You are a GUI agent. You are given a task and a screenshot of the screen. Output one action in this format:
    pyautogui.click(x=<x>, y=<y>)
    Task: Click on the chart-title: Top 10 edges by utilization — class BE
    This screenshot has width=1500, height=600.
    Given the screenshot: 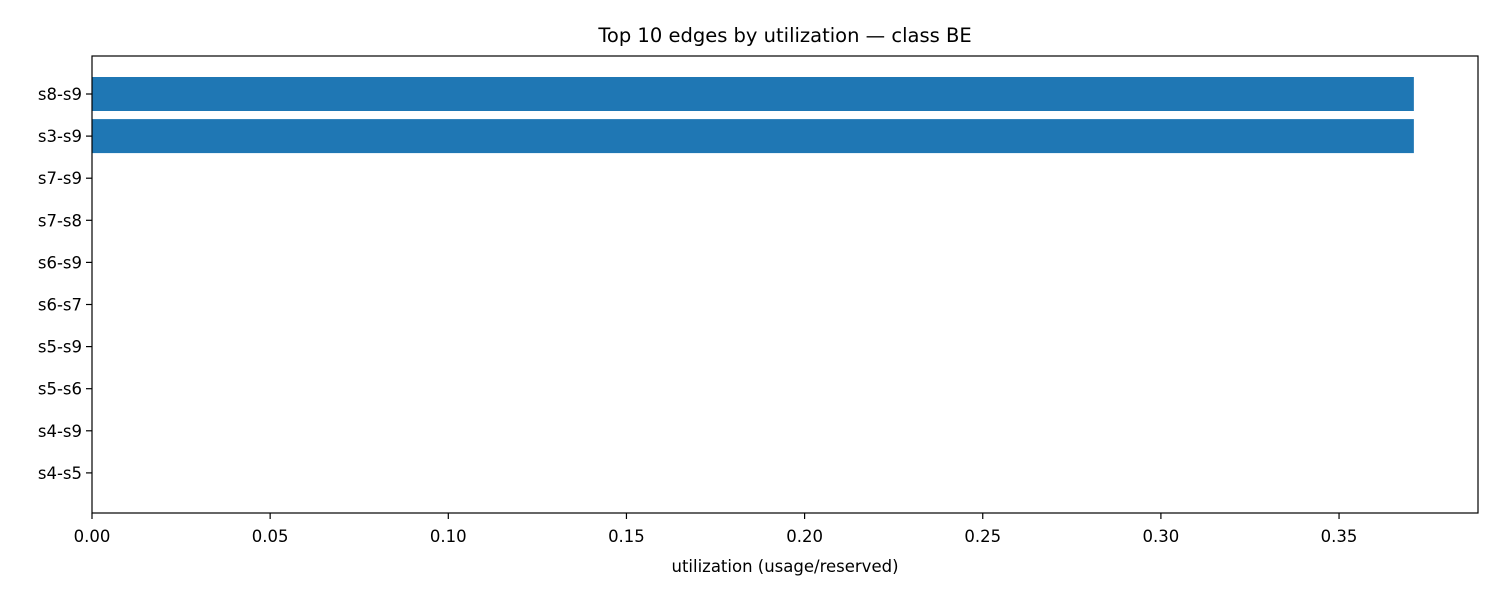 What is the action you would take?
    pyautogui.click(x=784, y=35)
    